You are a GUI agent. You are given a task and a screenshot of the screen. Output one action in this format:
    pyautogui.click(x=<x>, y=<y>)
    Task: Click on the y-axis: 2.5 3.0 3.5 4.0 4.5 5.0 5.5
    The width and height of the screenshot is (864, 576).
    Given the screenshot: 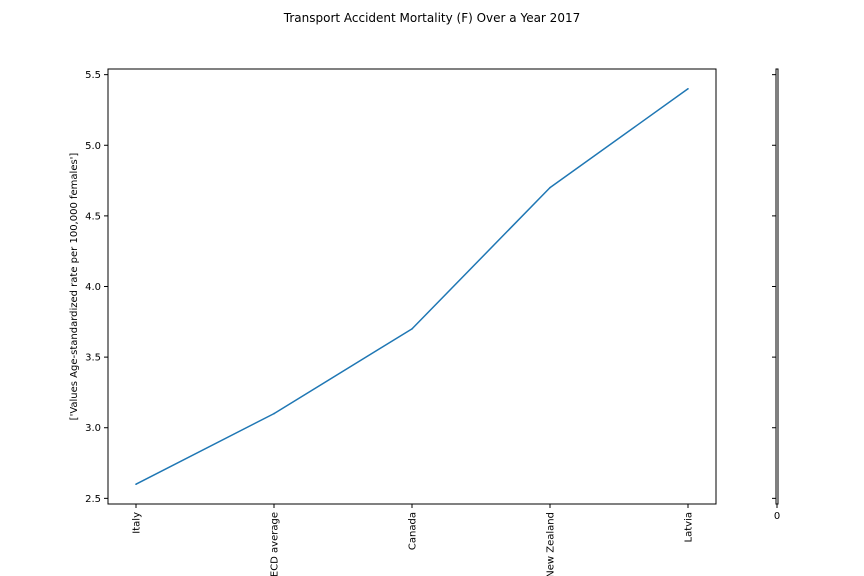 What is the action you would take?
    pyautogui.click(x=96, y=287)
    